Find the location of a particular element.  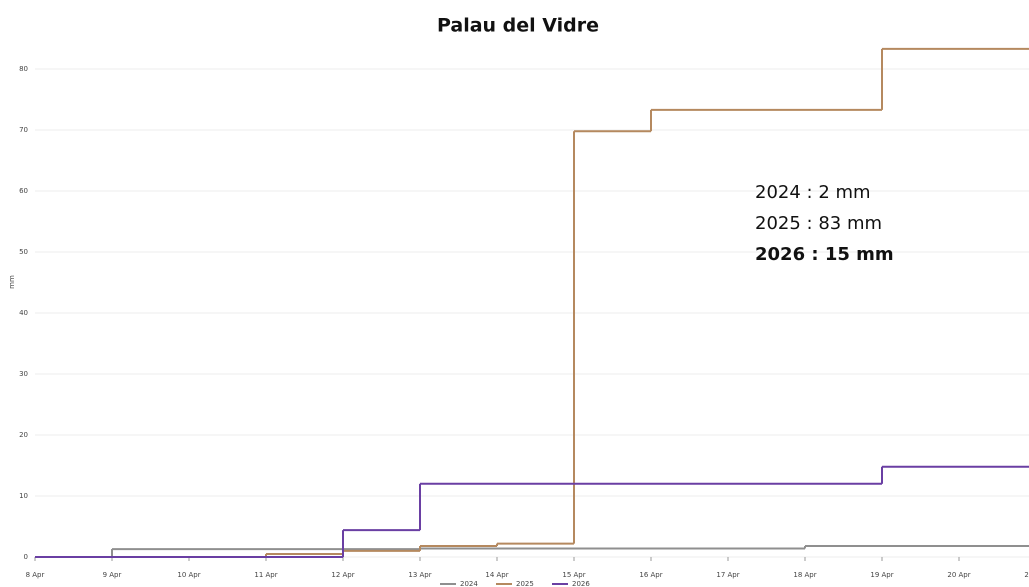

y-tick-label: 40 is located at coordinates (23, 313).